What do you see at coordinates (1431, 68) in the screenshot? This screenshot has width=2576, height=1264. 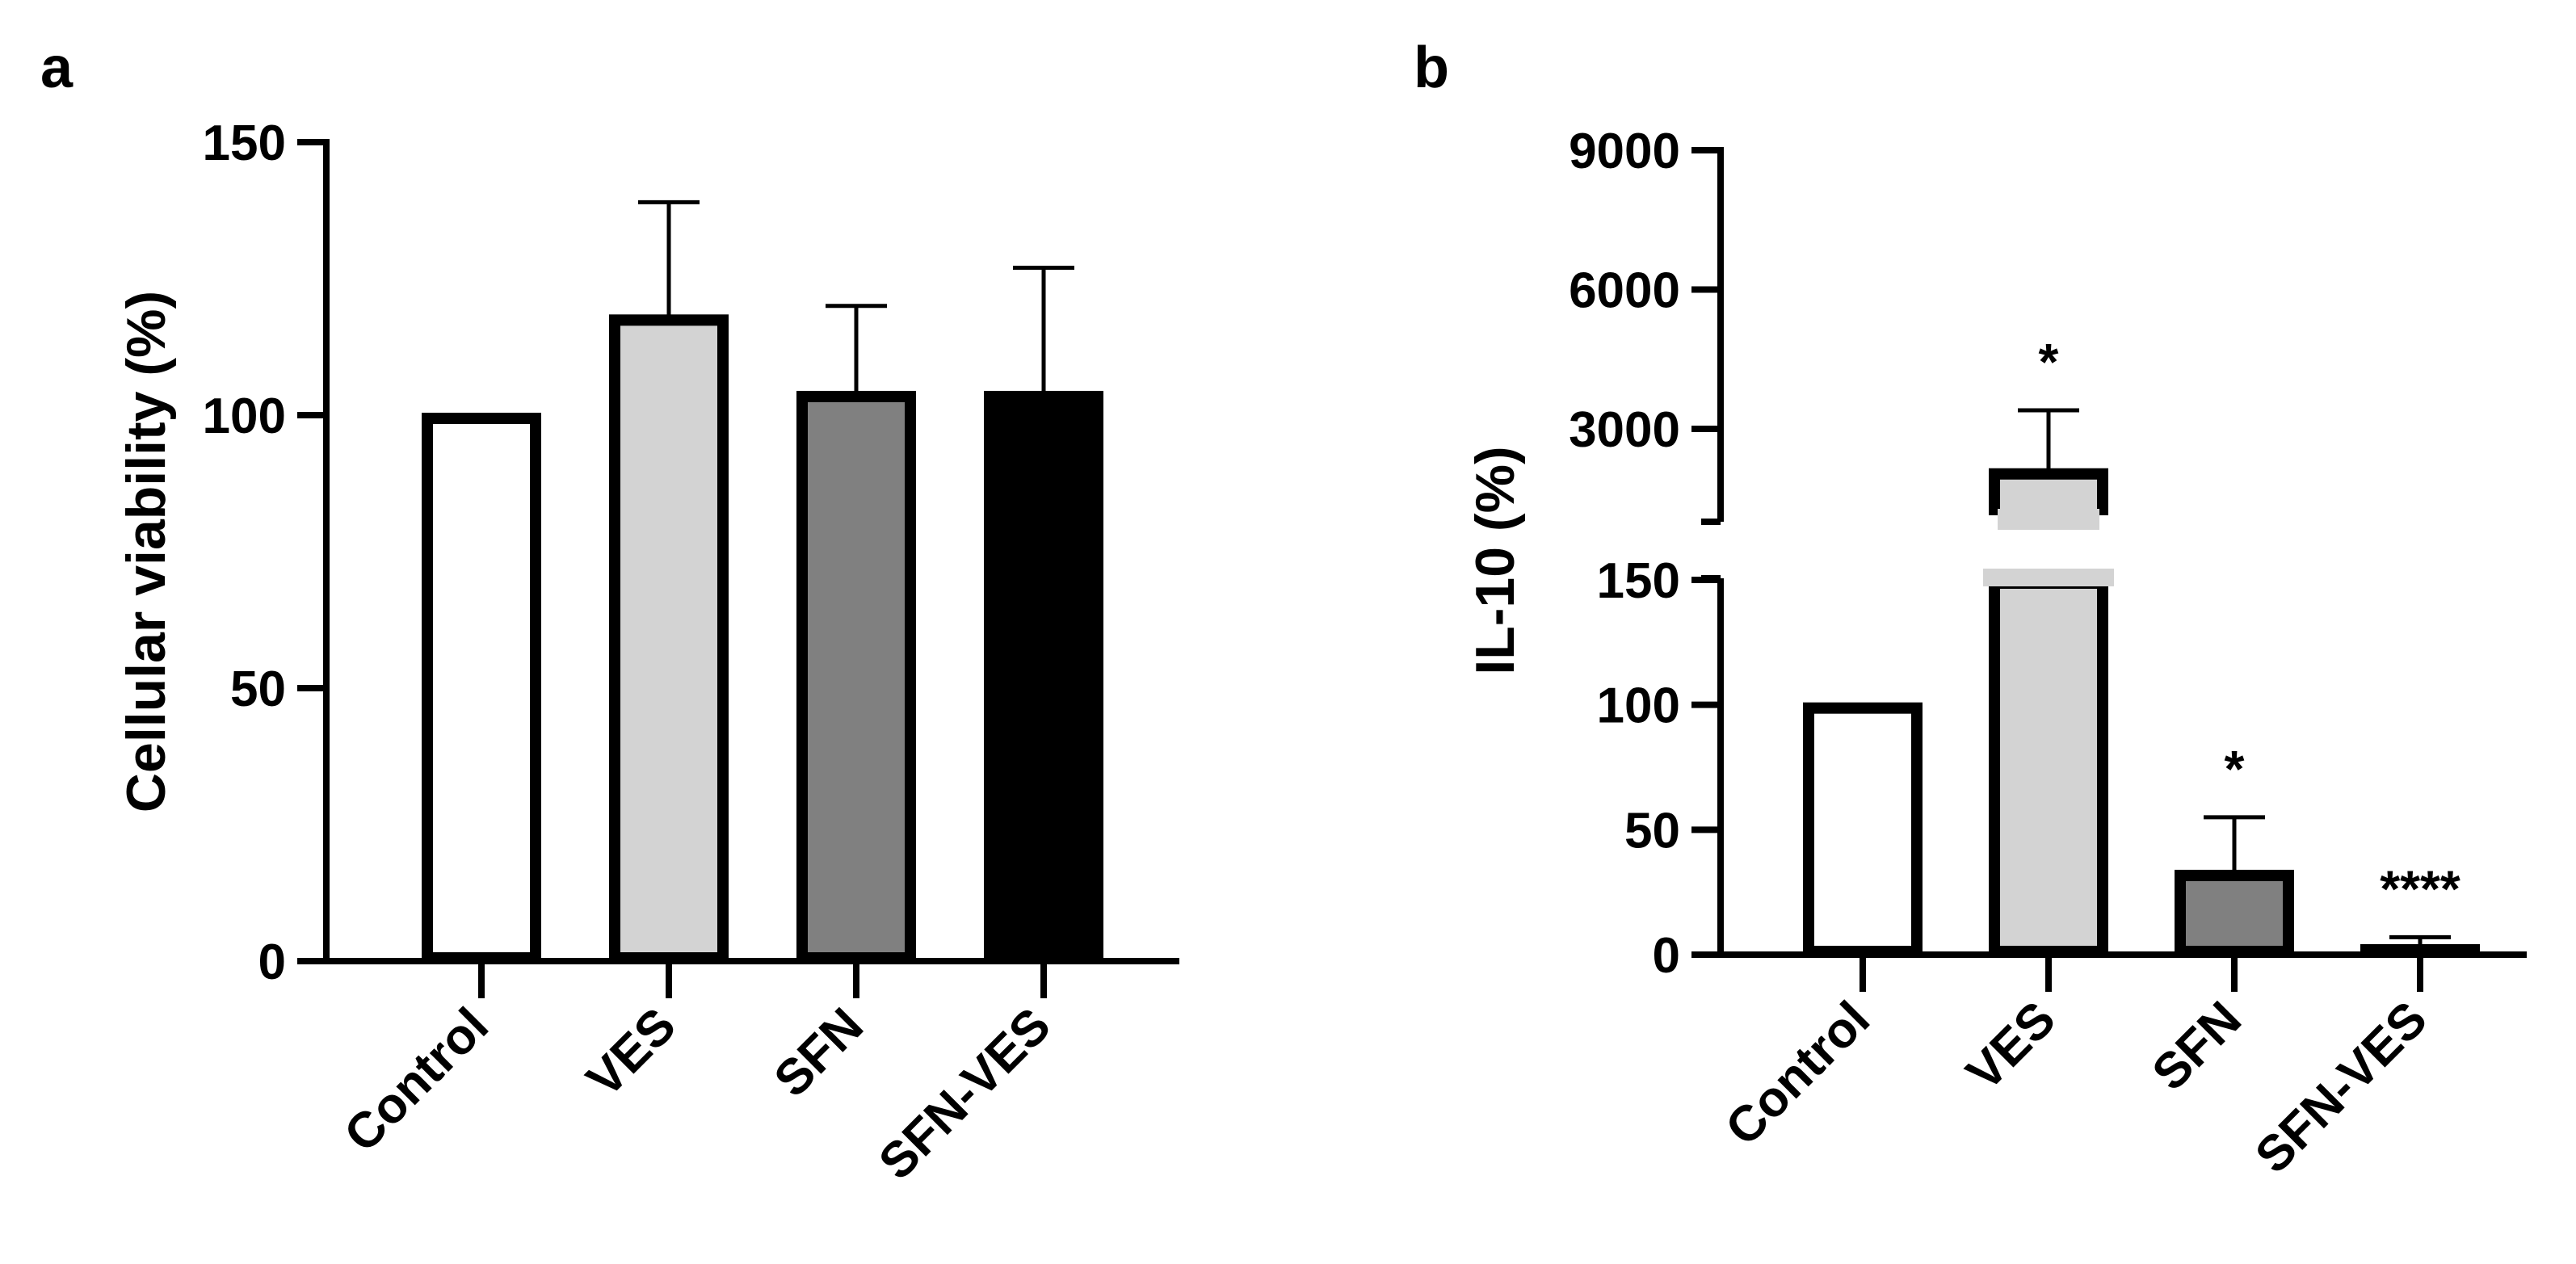 I see `panel-b-label: b` at bounding box center [1431, 68].